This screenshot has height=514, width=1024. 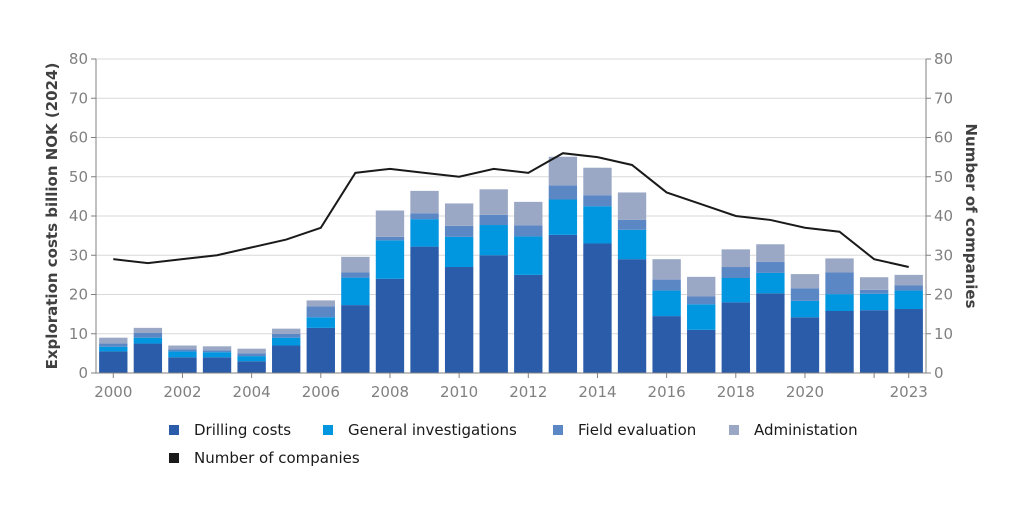 What do you see at coordinates (78, 98) in the screenshot?
I see `left-y-tick-label: 70` at bounding box center [78, 98].